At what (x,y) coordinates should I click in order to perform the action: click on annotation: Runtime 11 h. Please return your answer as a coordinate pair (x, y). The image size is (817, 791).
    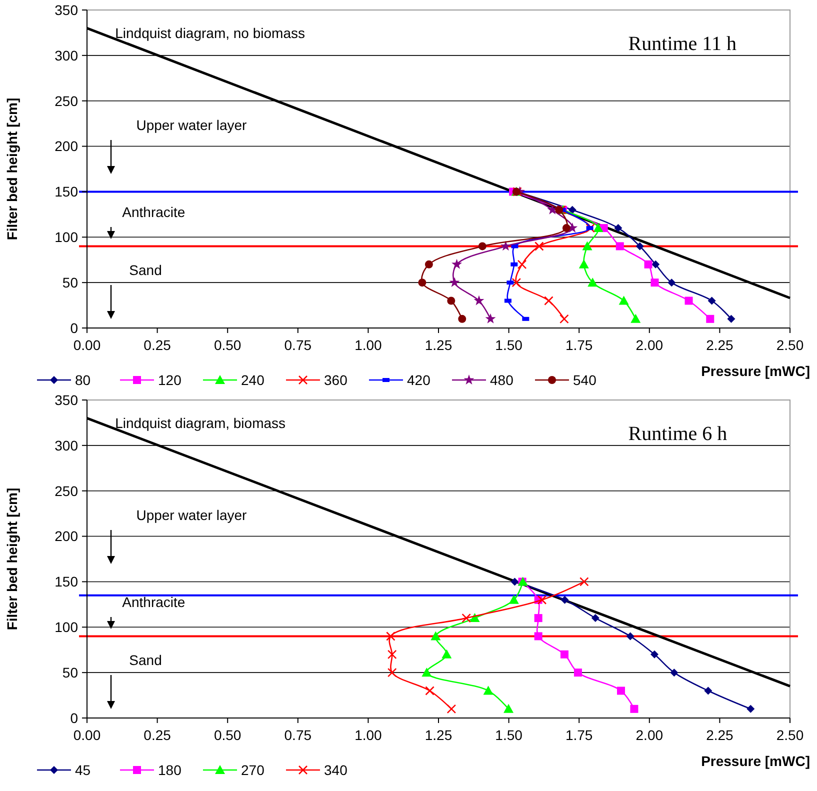
    Looking at the image, I should click on (682, 44).